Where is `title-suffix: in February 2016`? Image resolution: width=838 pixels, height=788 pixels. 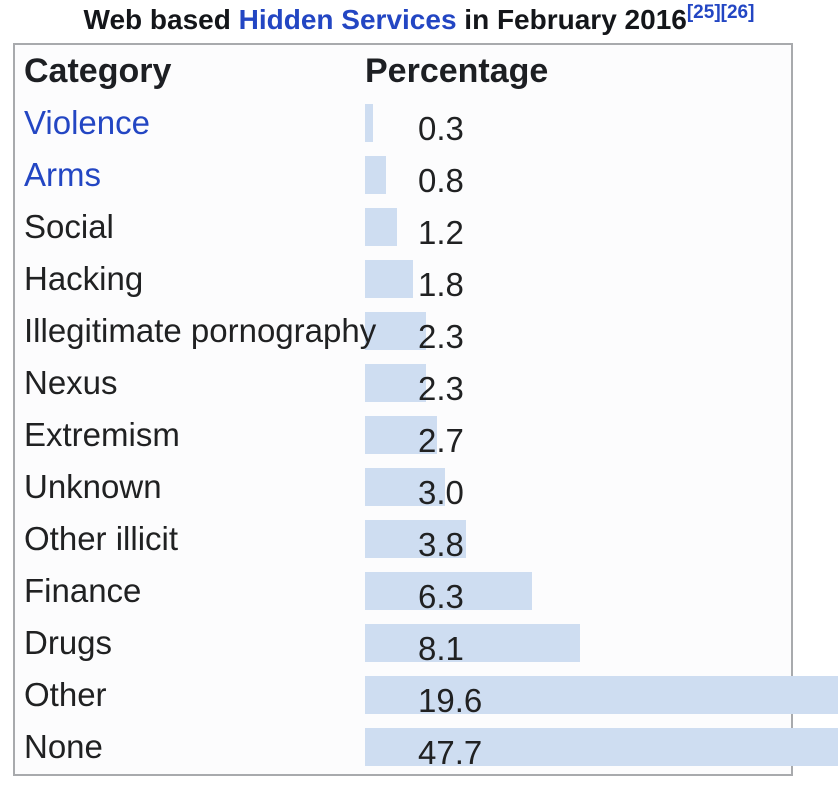
title-suffix: in February 2016 is located at coordinates (571, 19).